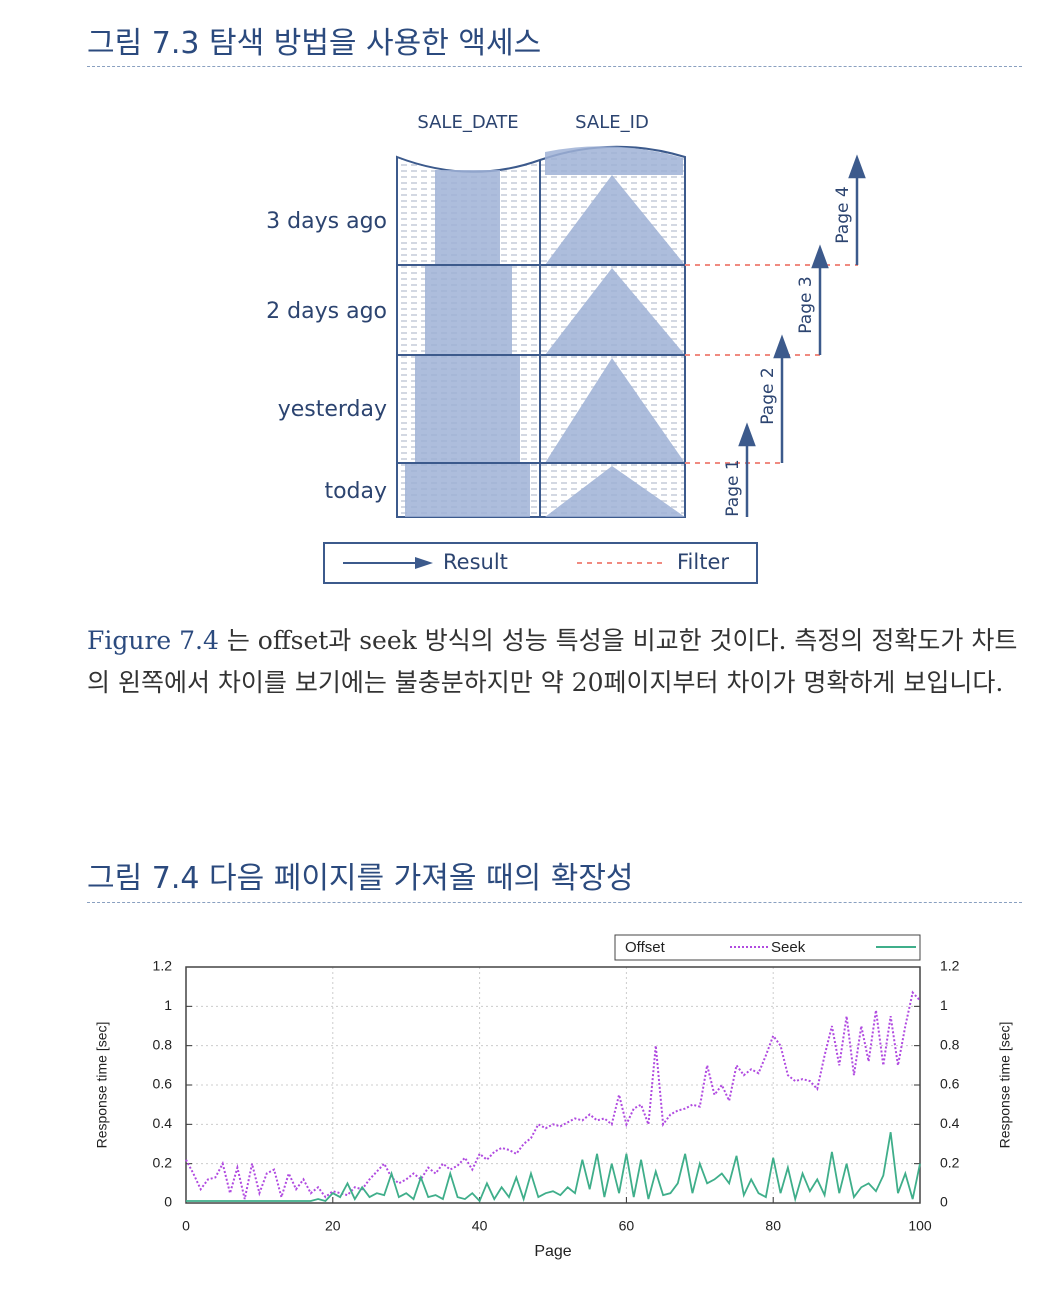 Image resolution: width=1064 pixels, height=1290 pixels. Describe the element at coordinates (843, 214) in the screenshot. I see `page-label: Page 4` at that location.